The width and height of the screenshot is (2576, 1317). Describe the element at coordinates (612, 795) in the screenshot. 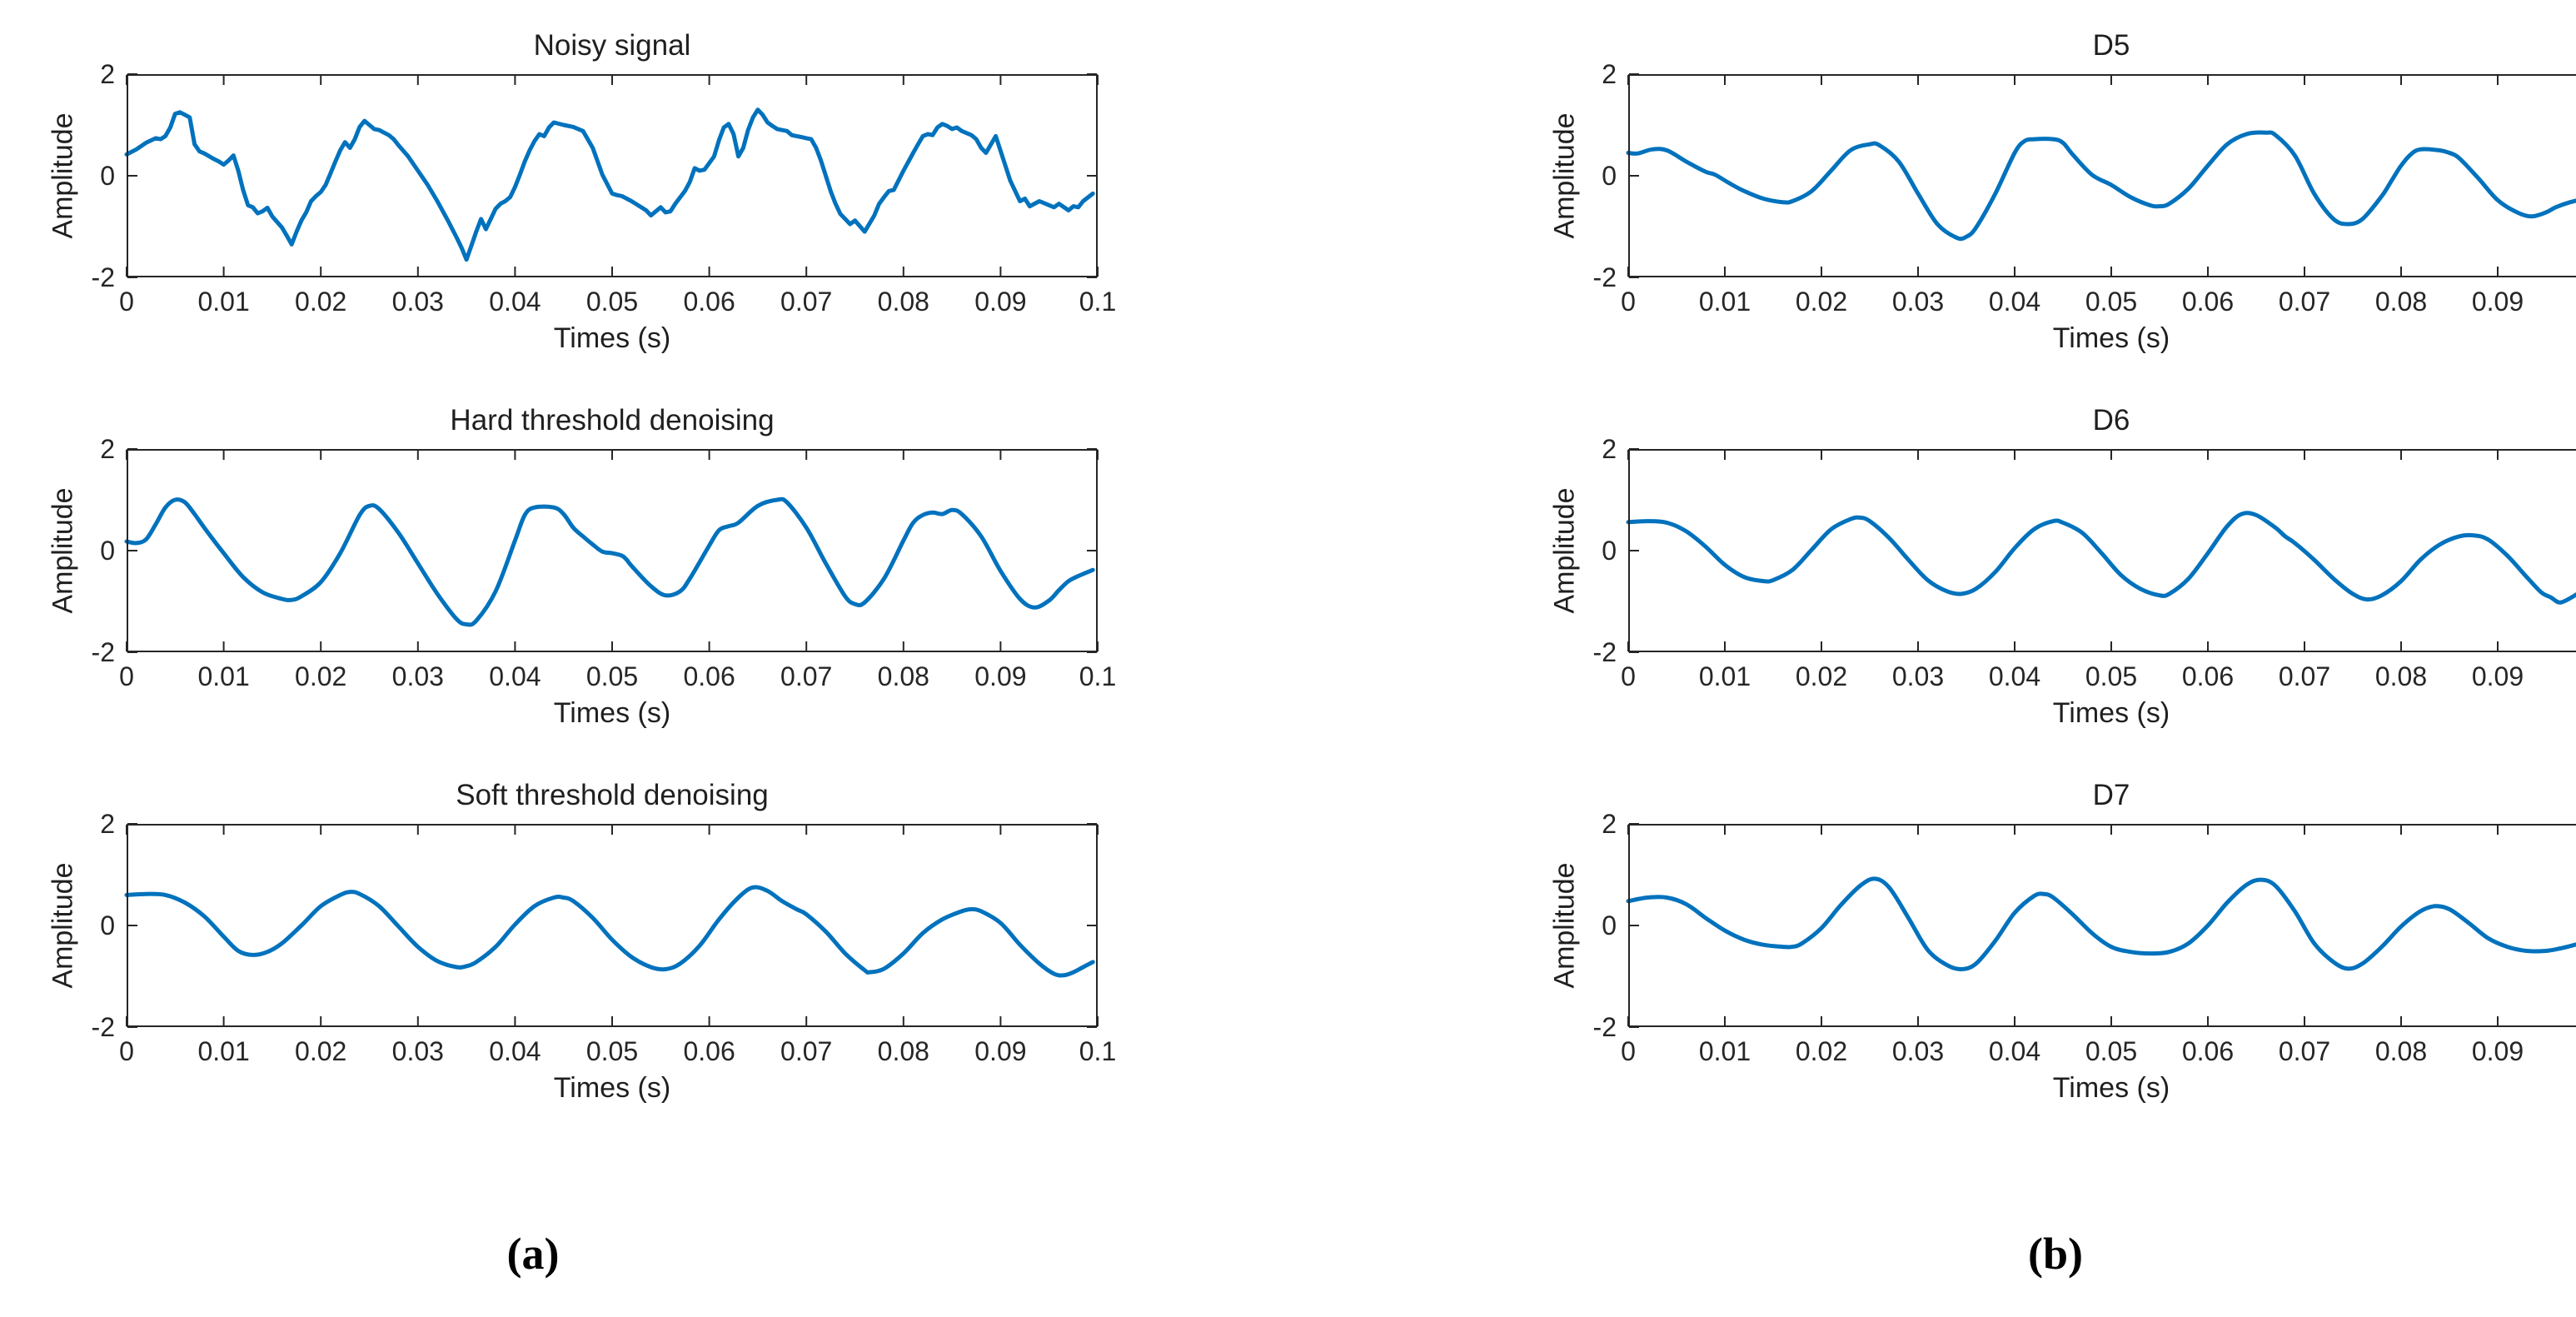

I see `plot-title: Soft threshold denoising` at that location.